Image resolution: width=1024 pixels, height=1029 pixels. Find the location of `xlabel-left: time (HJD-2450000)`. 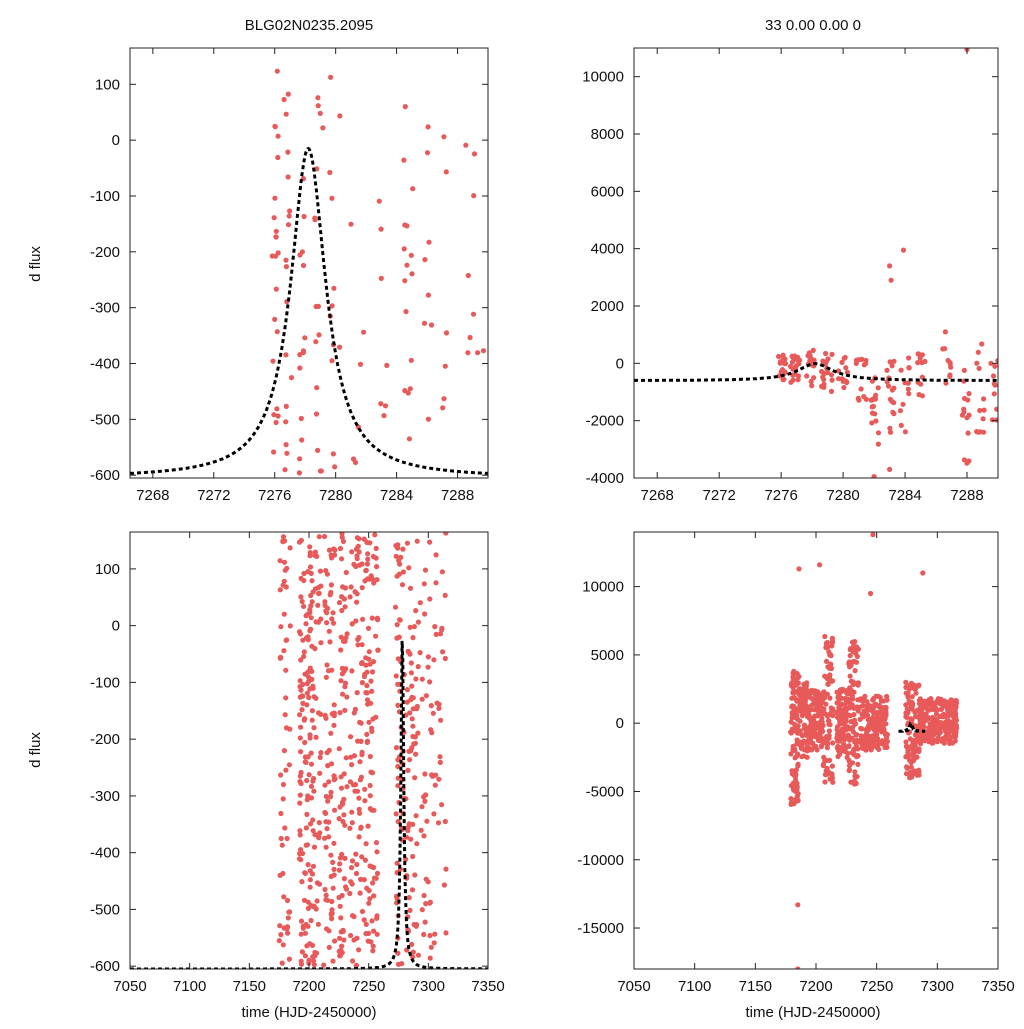

xlabel-left: time (HJD-2450000) is located at coordinates (308, 1012).